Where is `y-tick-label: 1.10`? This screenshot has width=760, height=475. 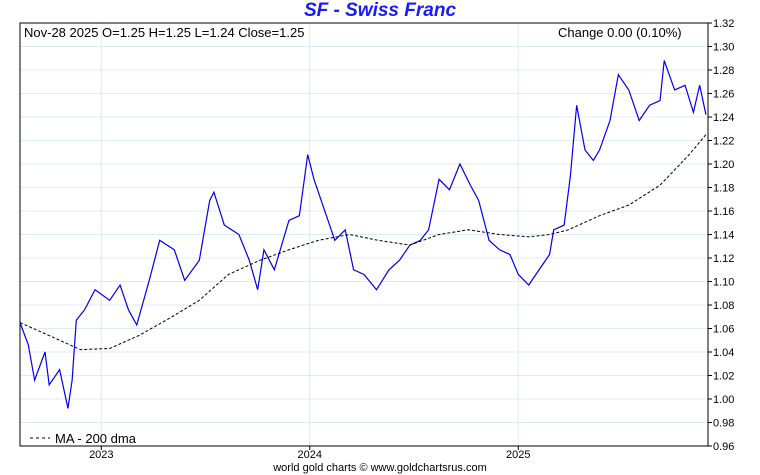
y-tick-label: 1.10 is located at coordinates (723, 283).